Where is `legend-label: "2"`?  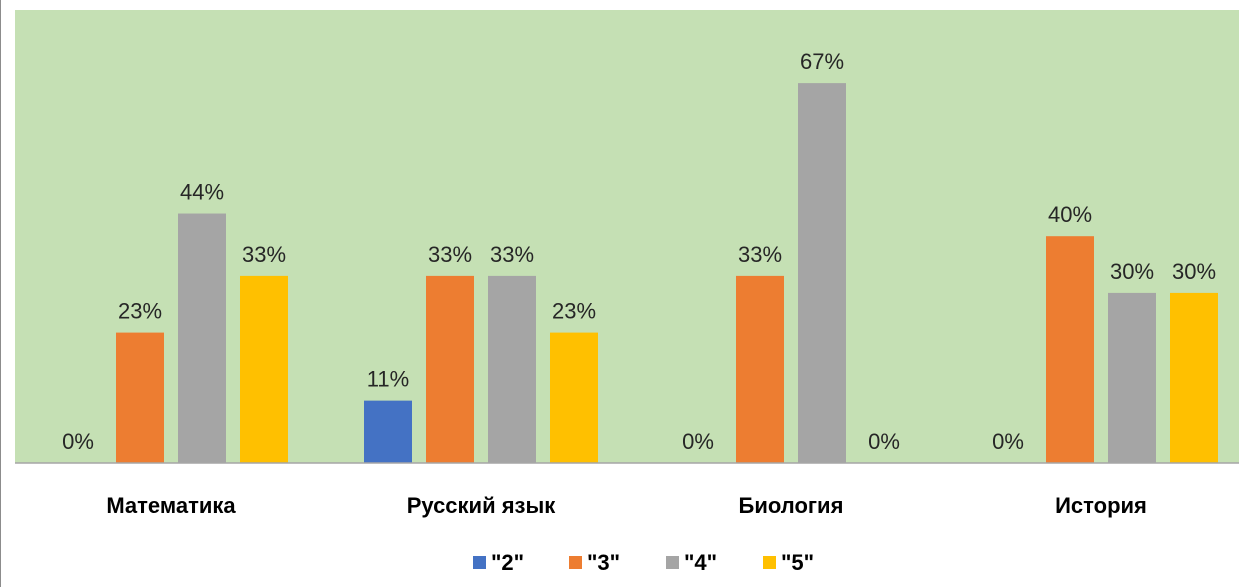
legend-label: "2" is located at coordinates (507, 562).